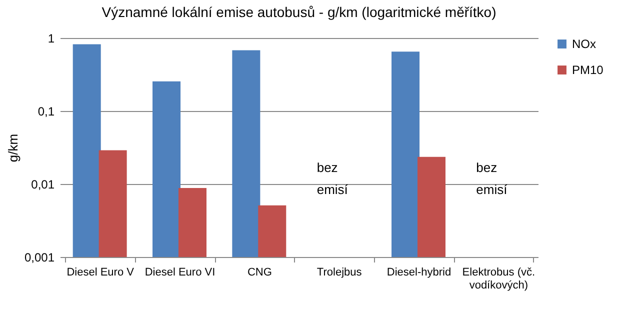  Describe the element at coordinates (419, 272) in the screenshot. I see `x-tick-label: Diesel-hybrid` at that location.